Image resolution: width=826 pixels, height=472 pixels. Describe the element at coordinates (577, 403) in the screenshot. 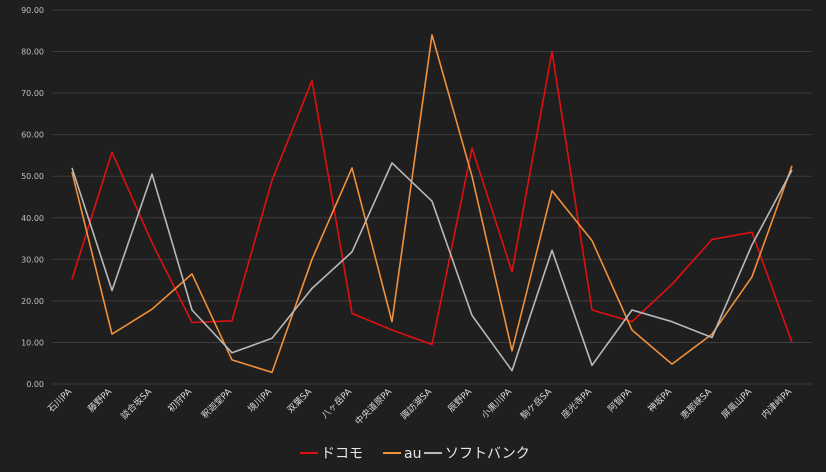

I see `x-tick-label: 座光寺PA` at that location.